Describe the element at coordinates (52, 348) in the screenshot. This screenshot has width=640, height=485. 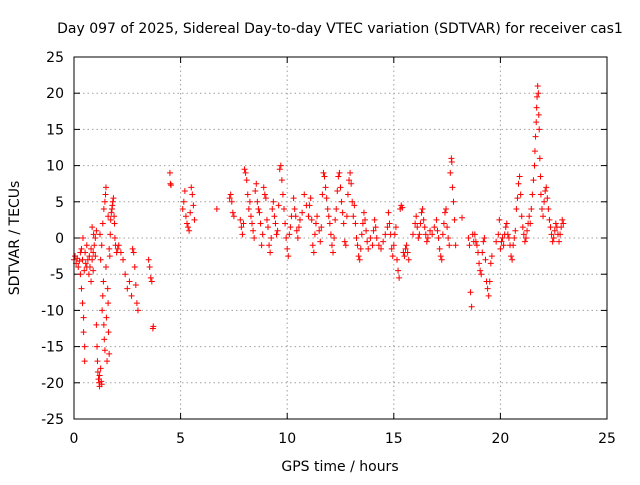
I see `y-tick-label: -15` at that location.